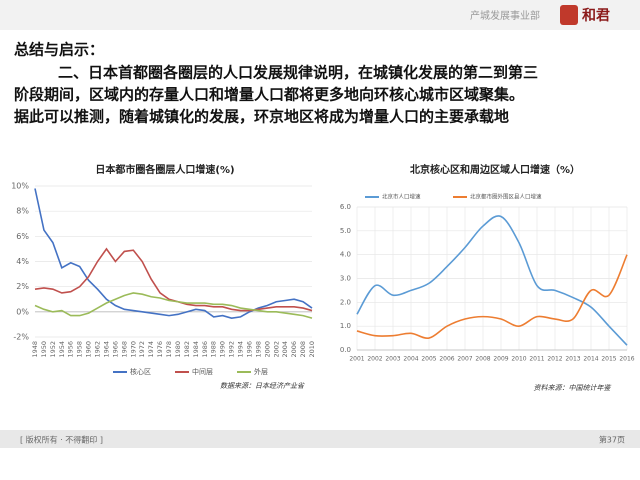 The width and height of the screenshot is (640, 480). What do you see at coordinates (169, 349) in the screenshot?
I see `x-tick-label: 1978` at bounding box center [169, 349].